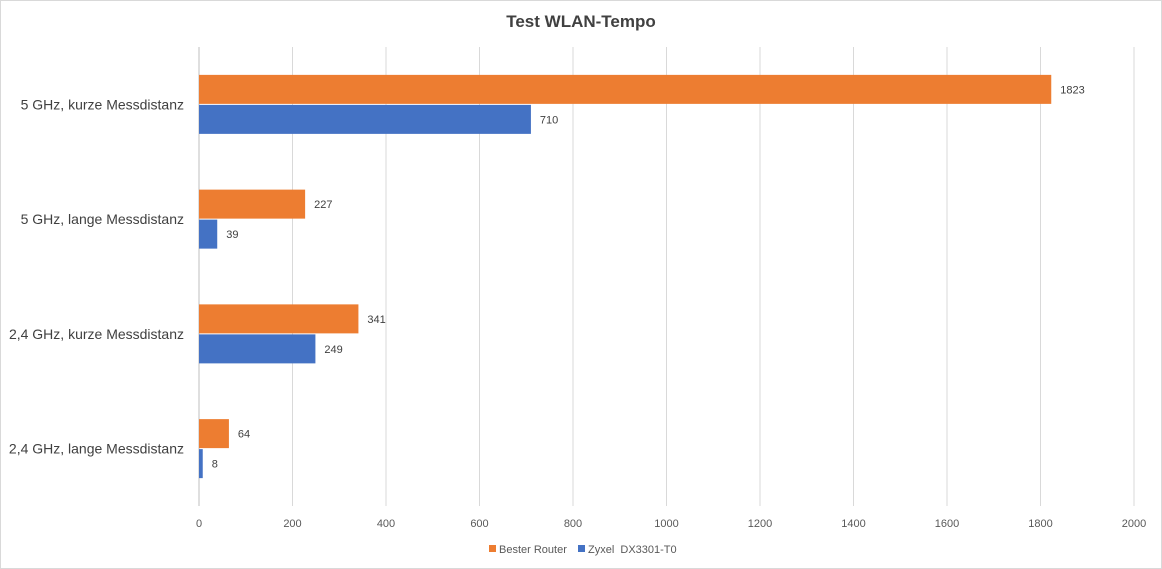  I want to click on x-tick-label: 1200, so click(760, 524).